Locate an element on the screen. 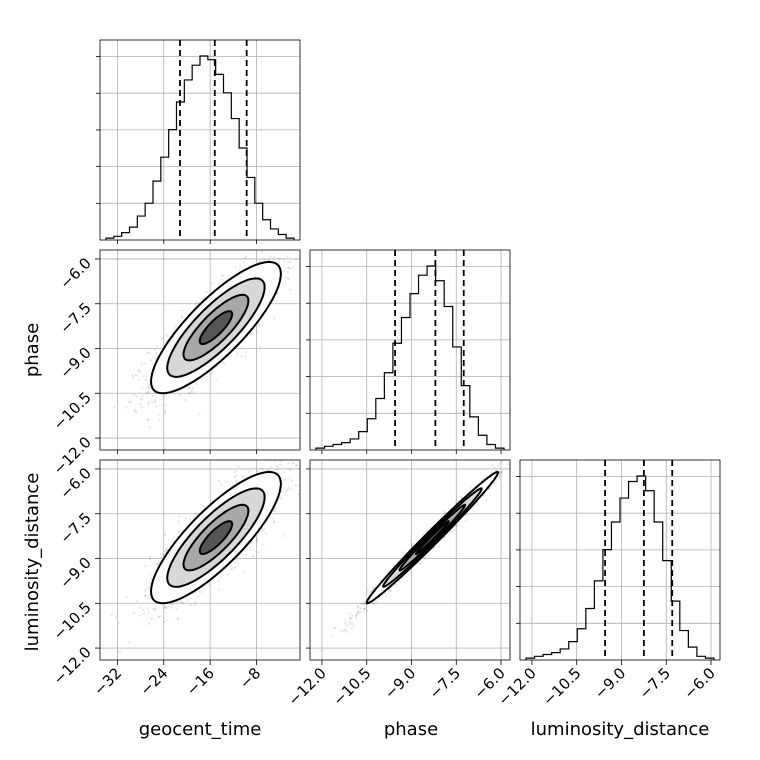  y-tick-label: −7.5 is located at coordinates (75, 528).